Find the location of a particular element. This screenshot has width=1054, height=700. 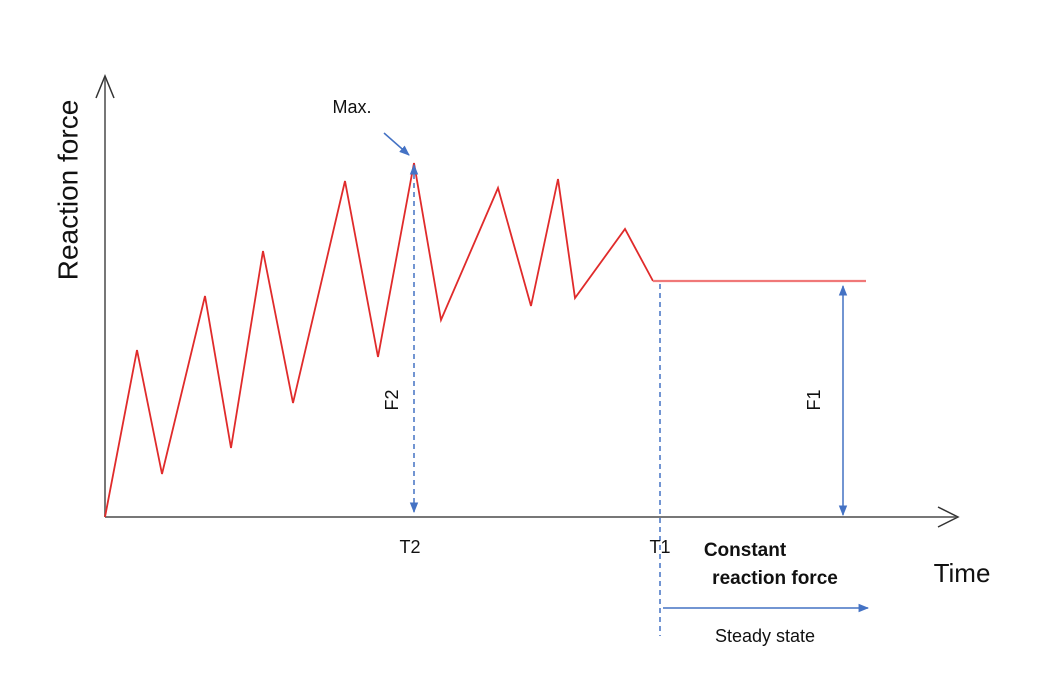

max-arrow is located at coordinates (396, 144).